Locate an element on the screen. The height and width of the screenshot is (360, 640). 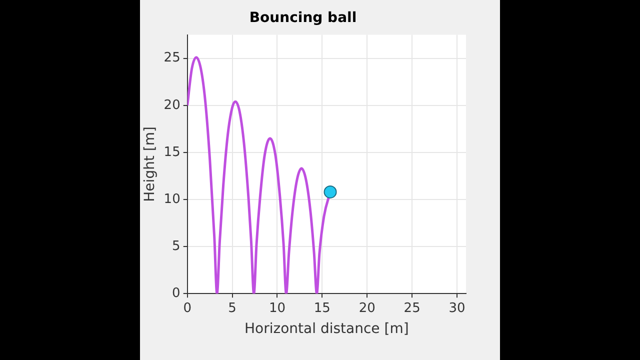
y-tick-label: 10 is located at coordinates (172, 199).